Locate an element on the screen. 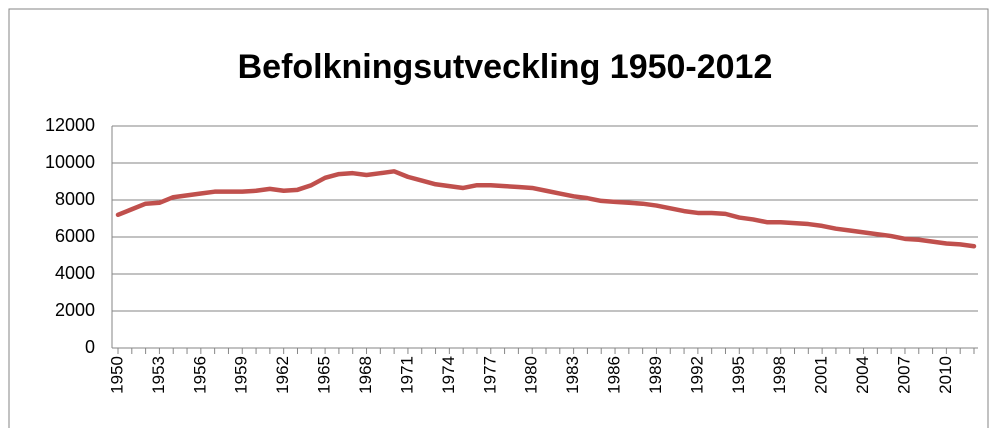 The width and height of the screenshot is (993, 428). x-tick-label: 2004 is located at coordinates (862, 375).